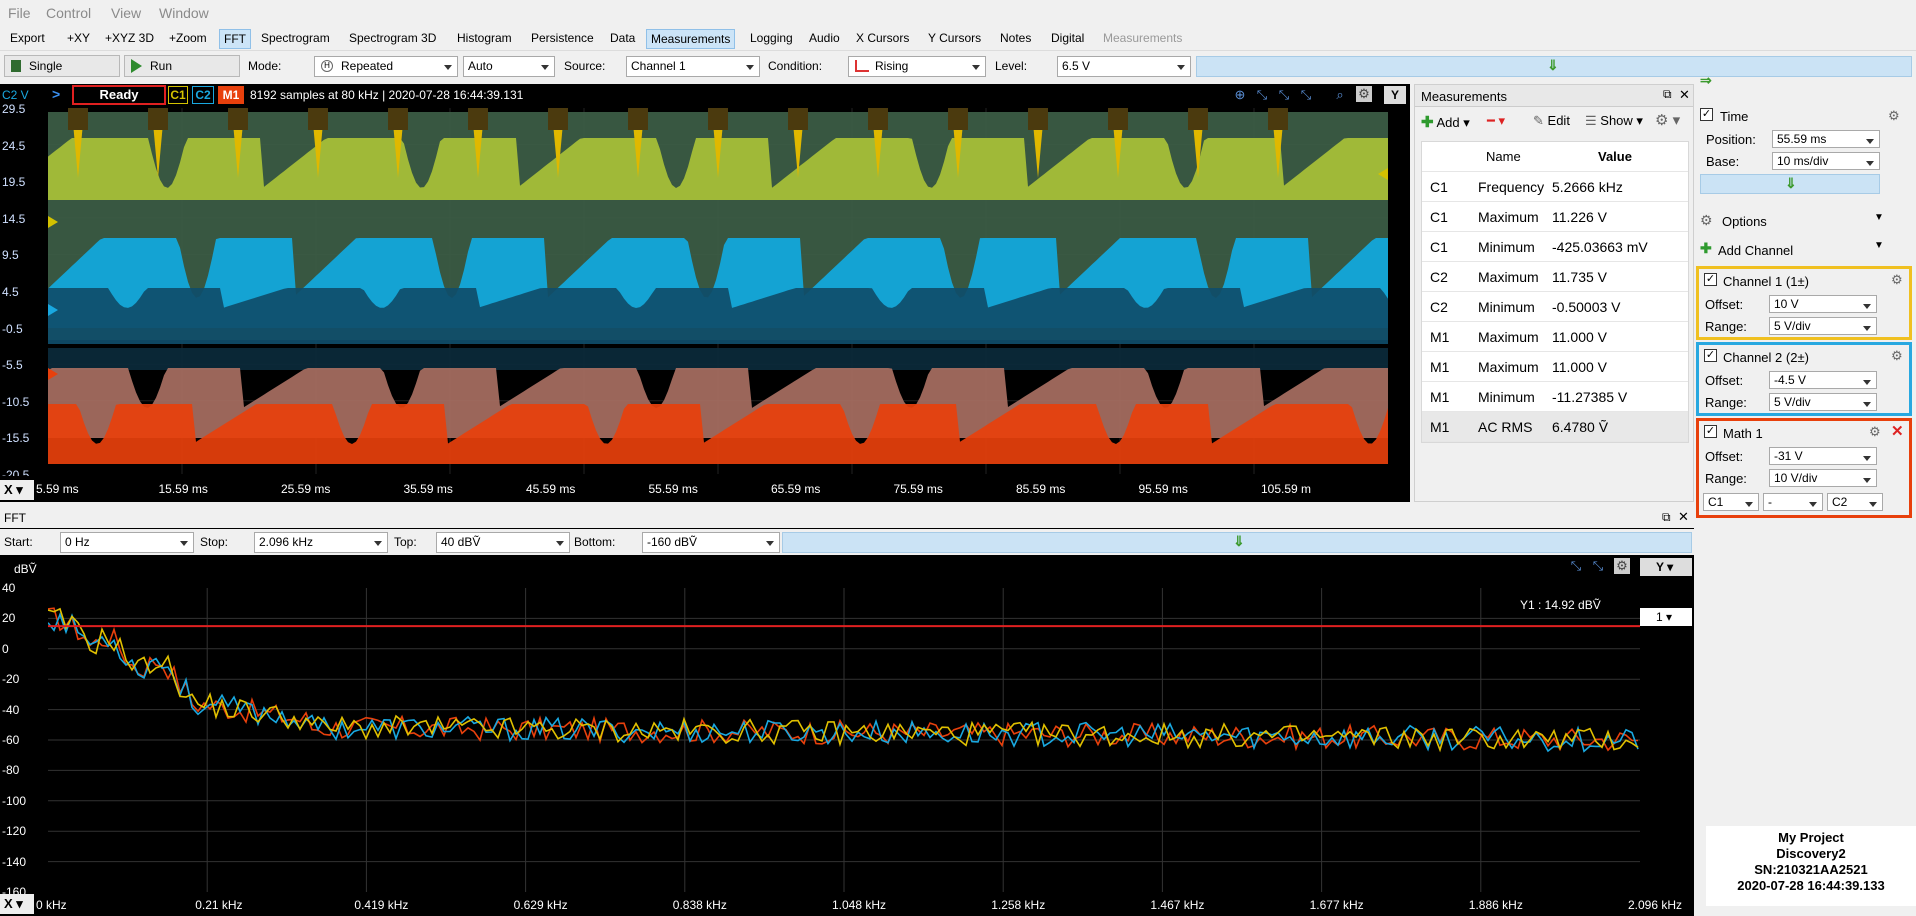  What do you see at coordinates (1667, 94) in the screenshot?
I see `float-icon: ⧉` at bounding box center [1667, 94].